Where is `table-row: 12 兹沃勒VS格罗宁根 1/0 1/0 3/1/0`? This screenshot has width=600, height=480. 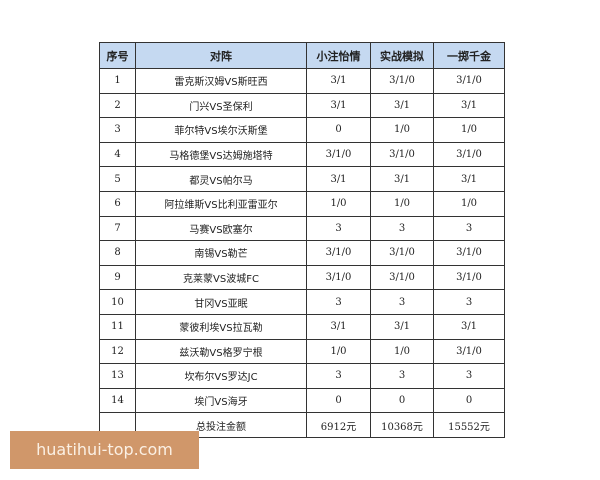 table-row: 12 兹沃勒VS格罗宁根 1/0 1/0 3/1/0 is located at coordinates (302, 351).